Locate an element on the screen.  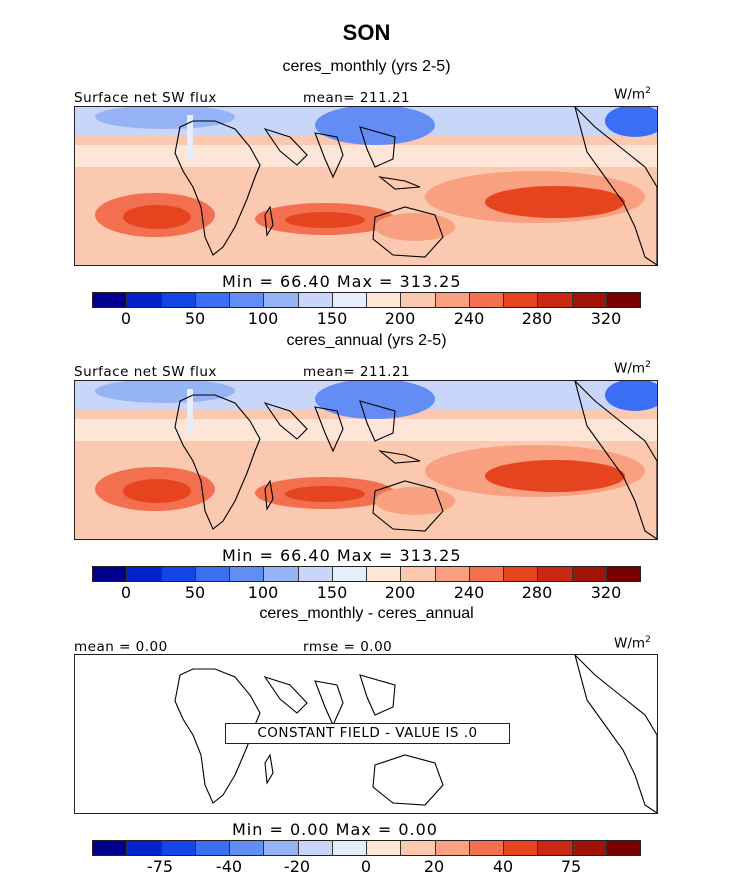
panel3-colorbar is located at coordinates (366, 848).